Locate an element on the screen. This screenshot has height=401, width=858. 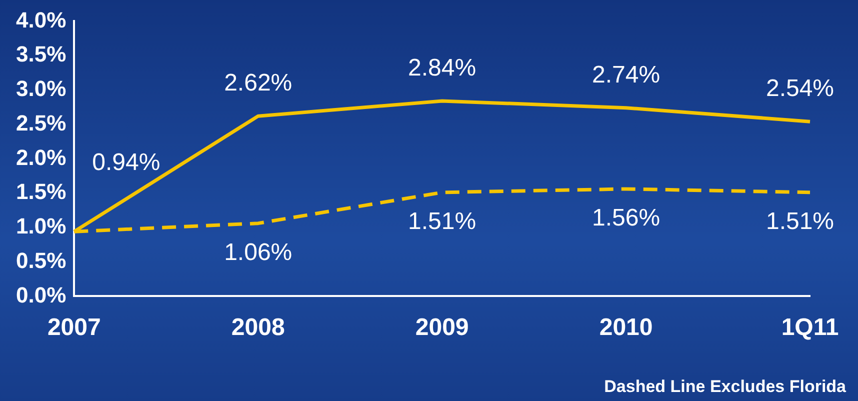
data-label: 2.84% is located at coordinates (442, 68).